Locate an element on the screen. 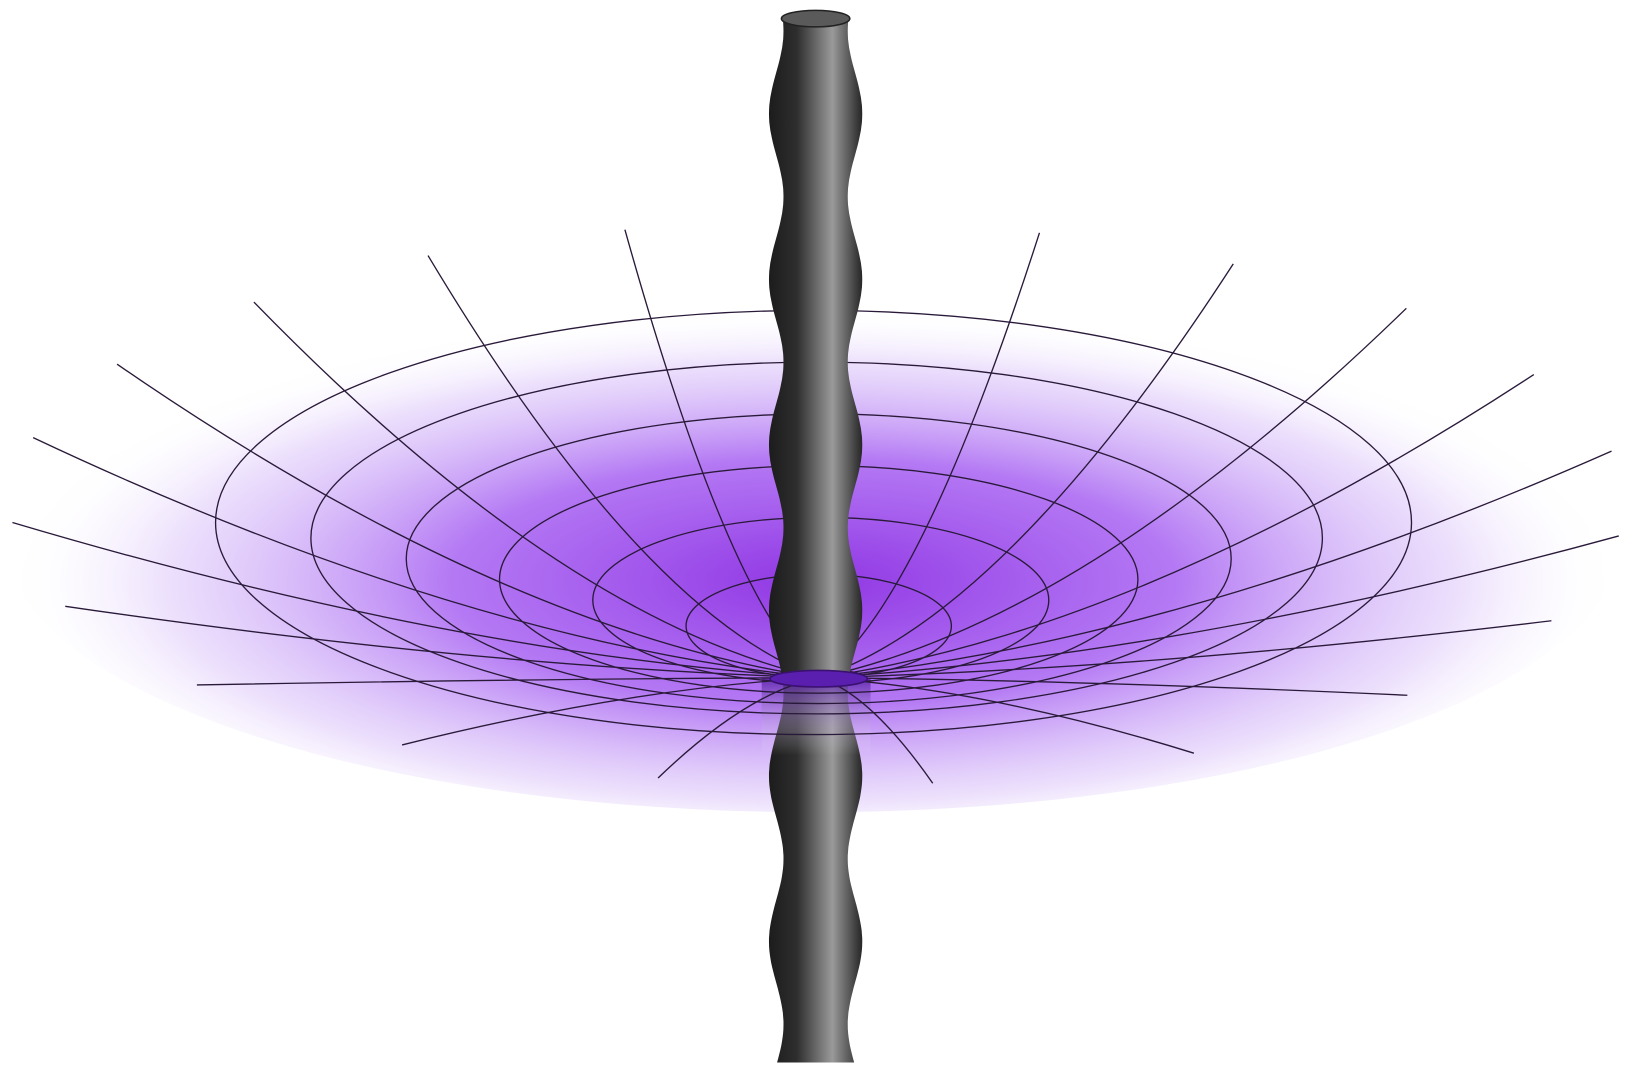 The width and height of the screenshot is (1625, 1076). tube-throat-ring is located at coordinates (819, 678).